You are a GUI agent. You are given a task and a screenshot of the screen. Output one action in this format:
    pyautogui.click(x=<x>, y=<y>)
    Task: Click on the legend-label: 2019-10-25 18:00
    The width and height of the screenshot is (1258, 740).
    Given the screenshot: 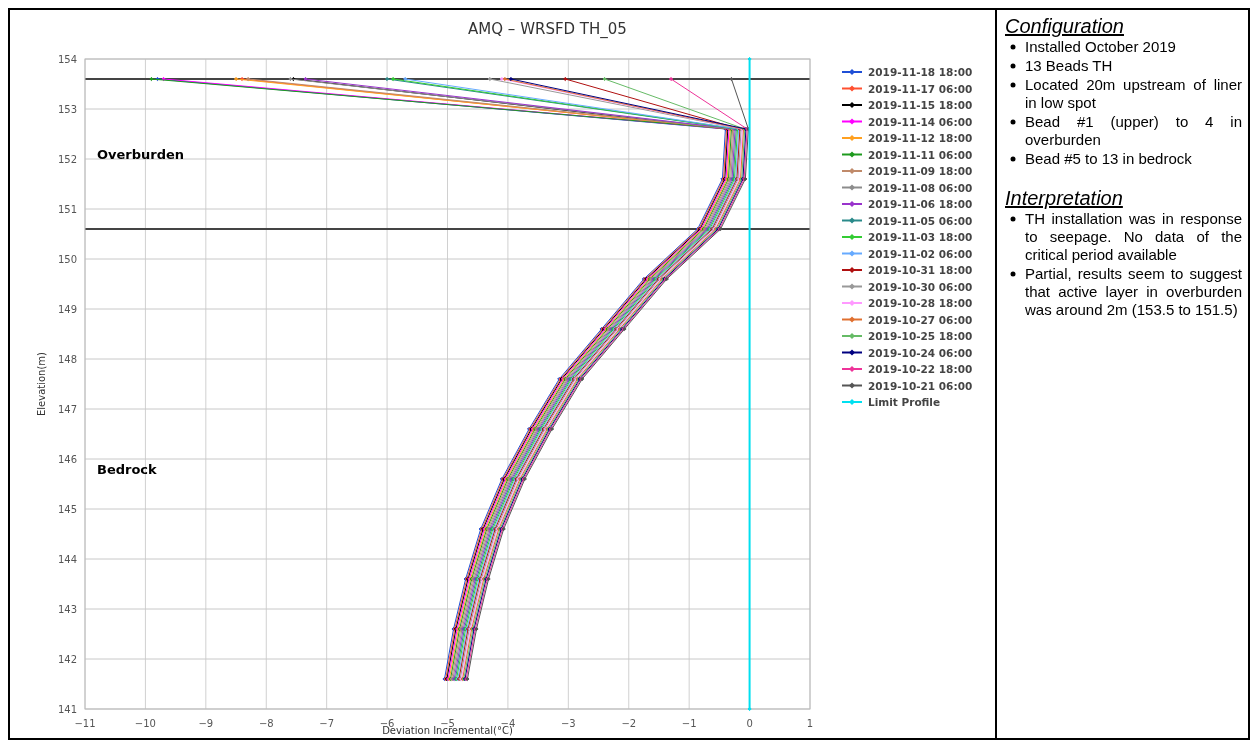 What is the action you would take?
    pyautogui.click(x=920, y=336)
    